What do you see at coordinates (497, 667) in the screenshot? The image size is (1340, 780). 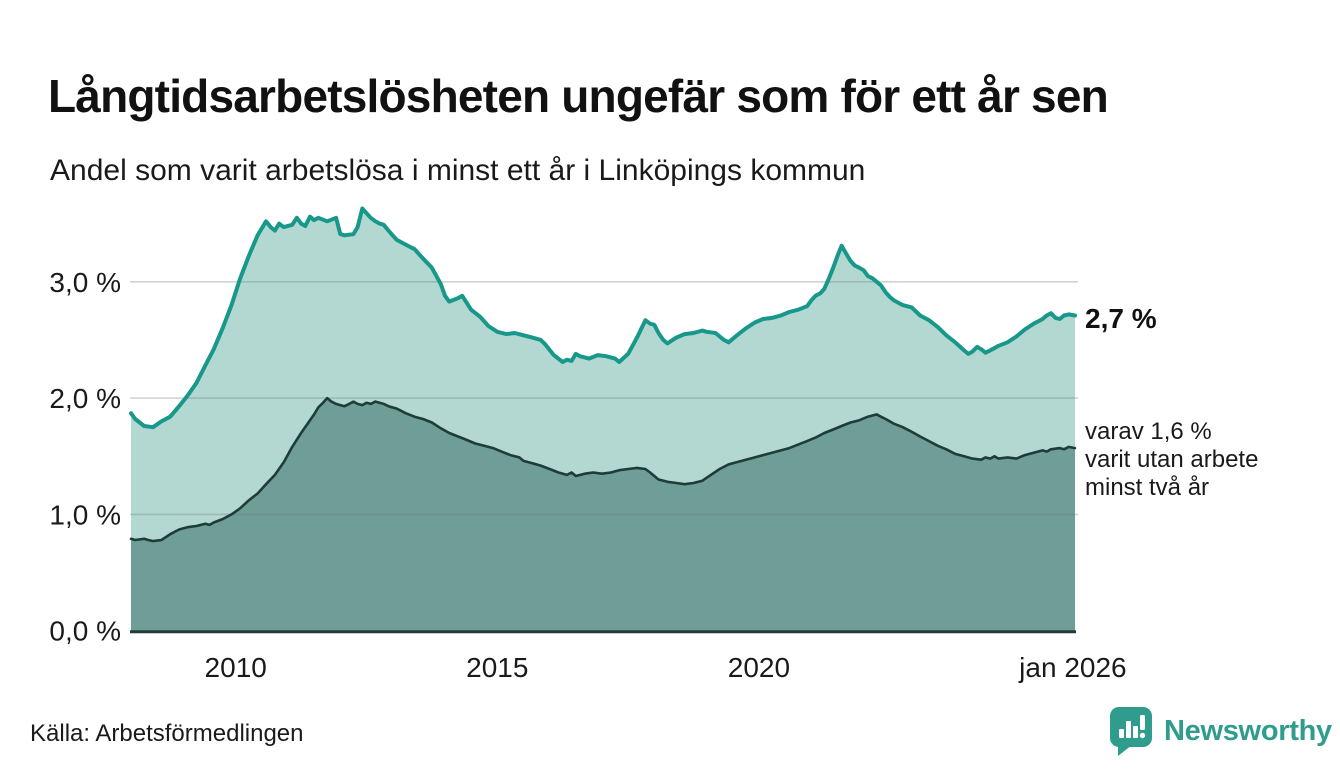 I see `x-tick-label: 2015` at bounding box center [497, 667].